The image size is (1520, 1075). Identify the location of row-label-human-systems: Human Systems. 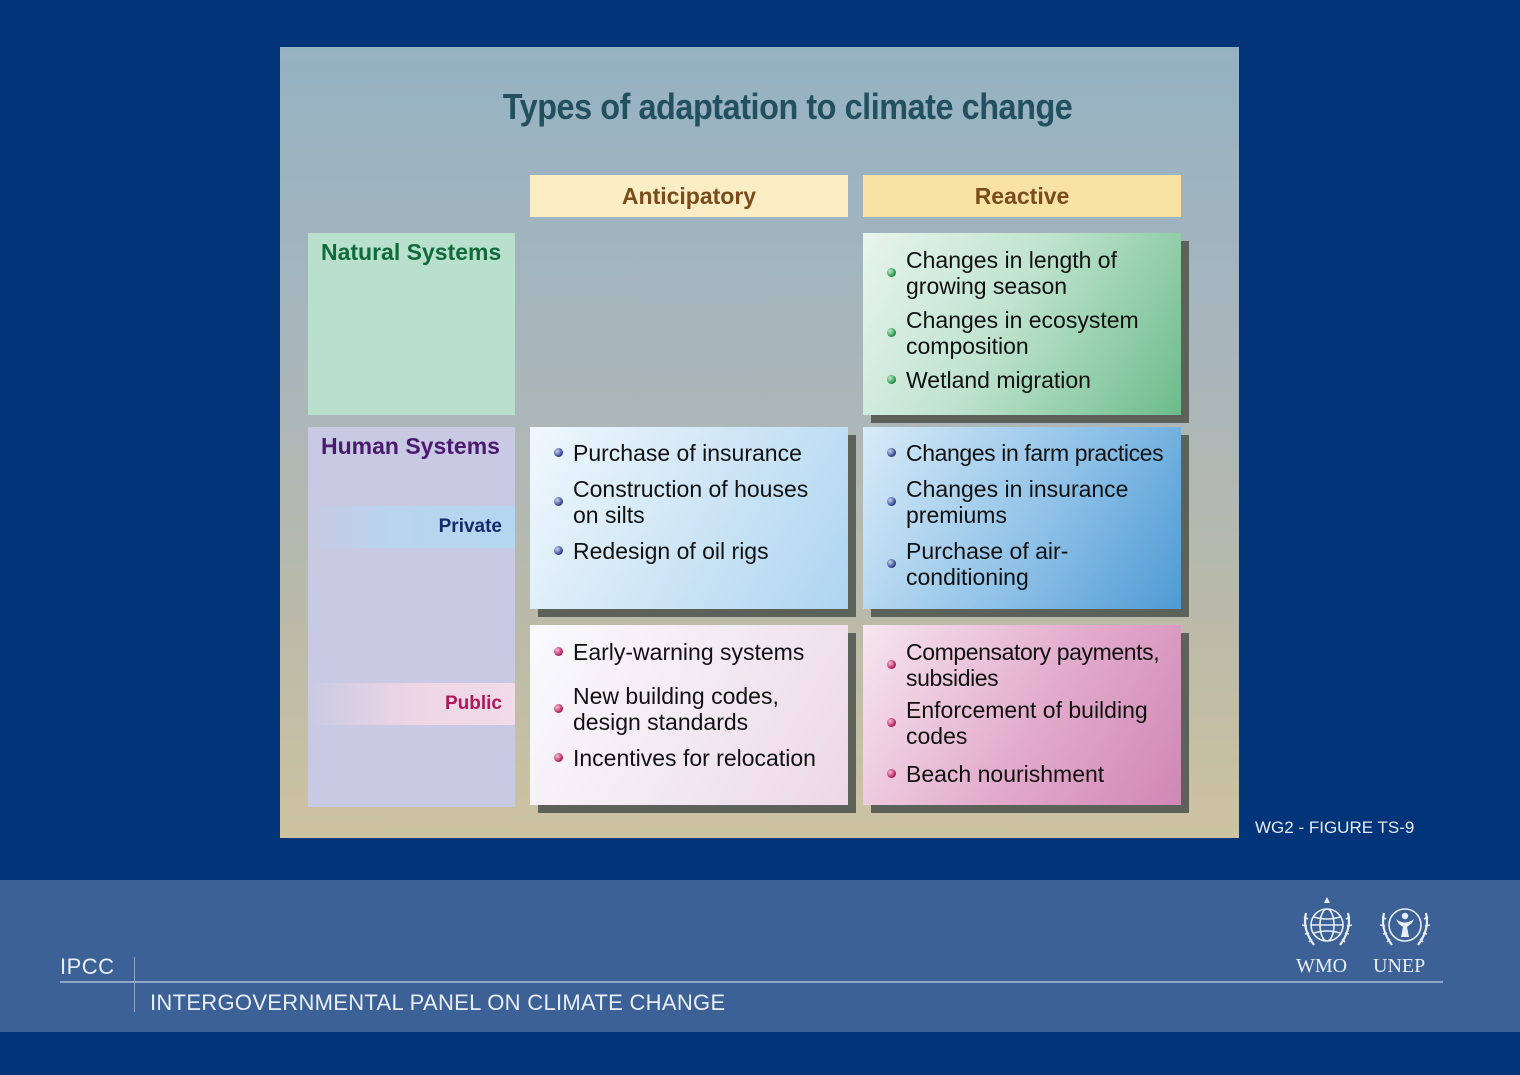
(410, 446).